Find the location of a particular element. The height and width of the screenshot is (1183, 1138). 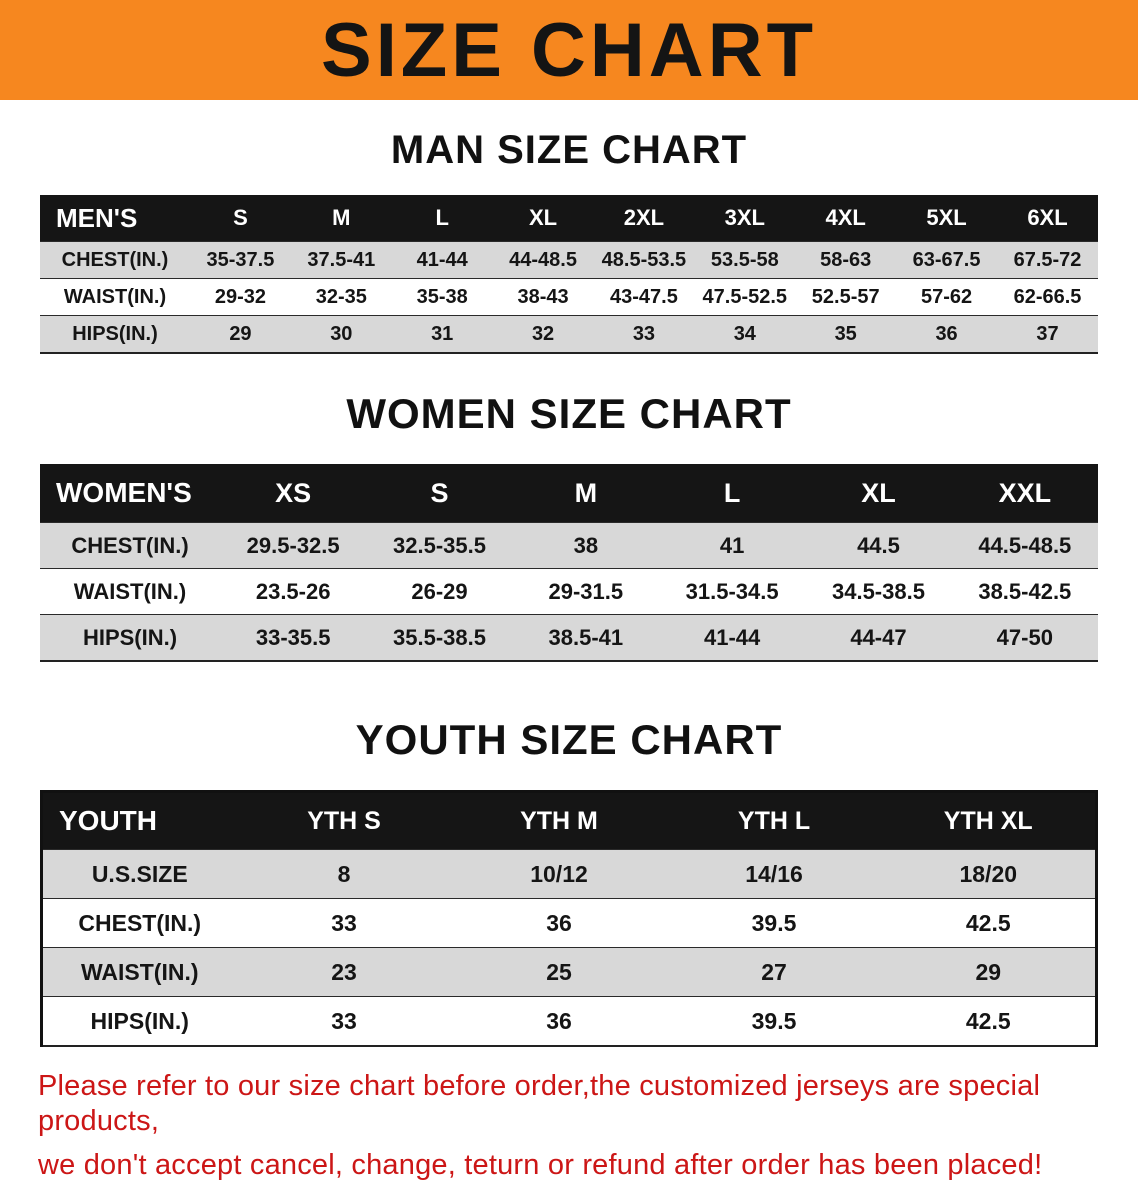

size-cell: 47-50 is located at coordinates (1024, 637).